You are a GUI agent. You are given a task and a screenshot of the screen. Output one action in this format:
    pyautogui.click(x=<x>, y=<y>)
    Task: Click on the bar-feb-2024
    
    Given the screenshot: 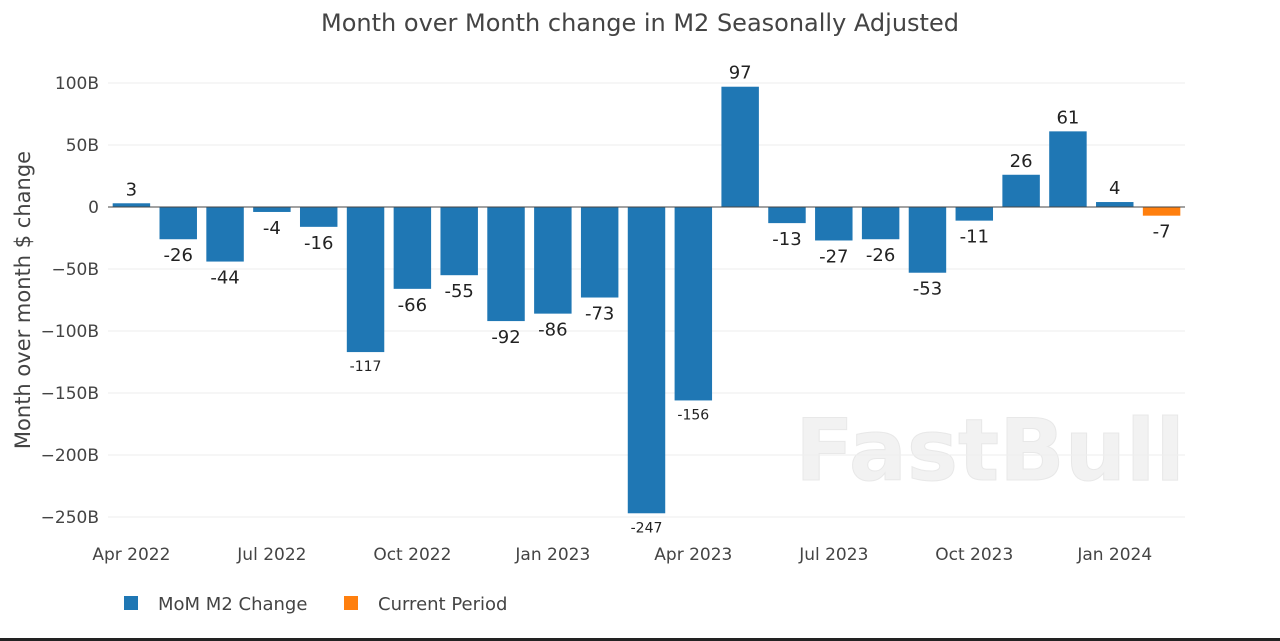 What is the action you would take?
    pyautogui.click(x=1161, y=211)
    